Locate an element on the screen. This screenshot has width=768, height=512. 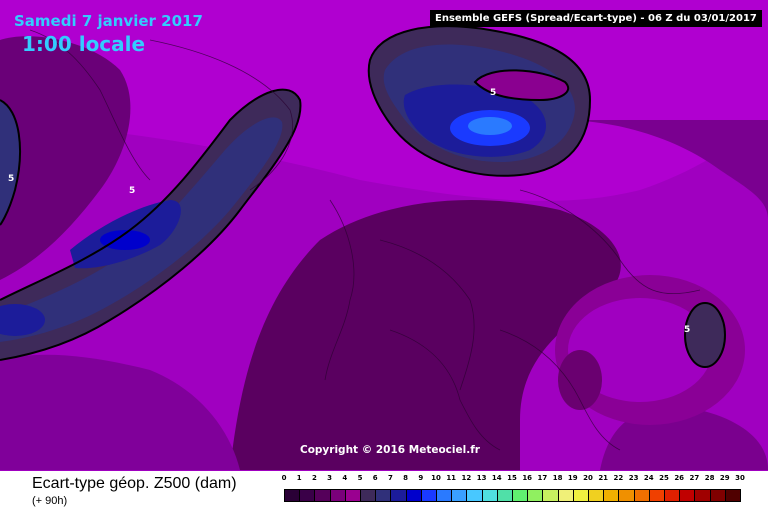
iberia-coast is located at coordinates (445, 390).